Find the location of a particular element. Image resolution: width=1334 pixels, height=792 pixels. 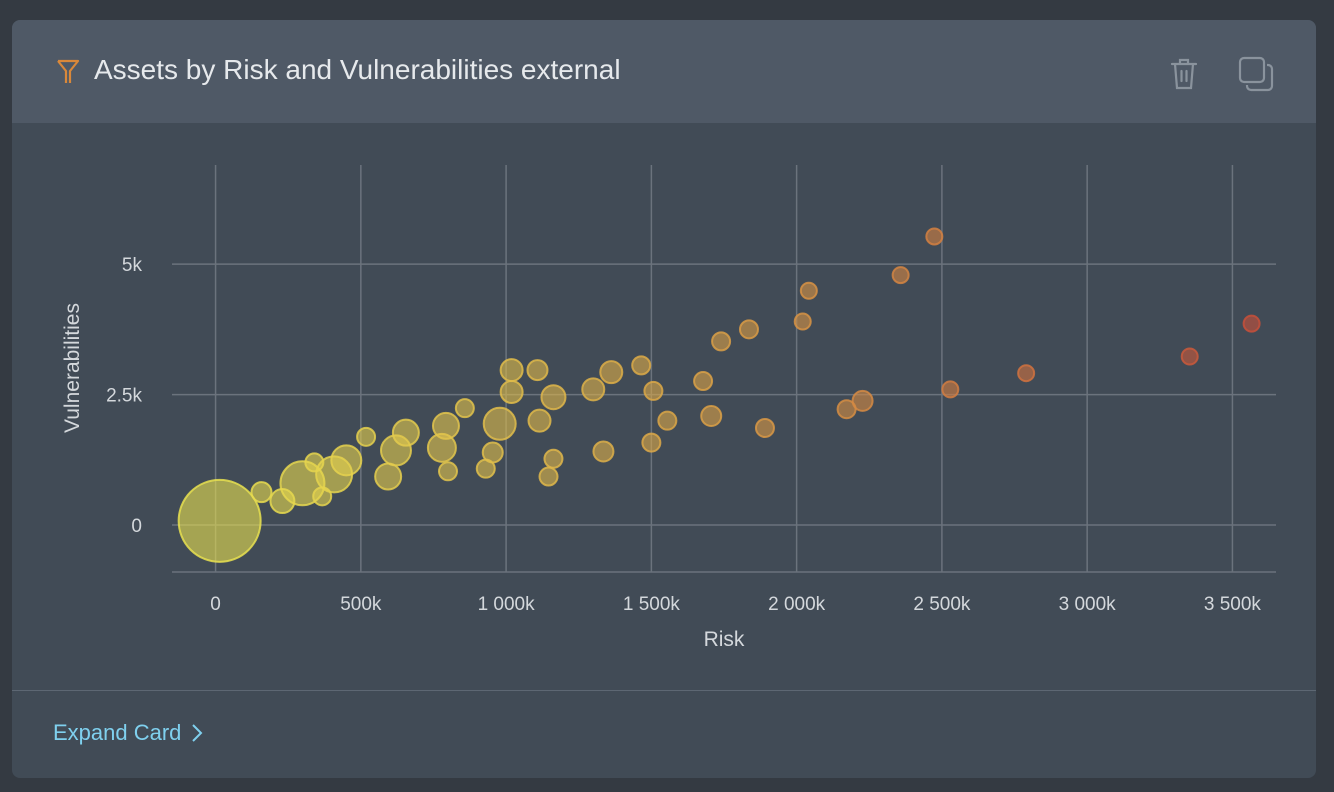

x-tick-label: 0 is located at coordinates (215, 604).